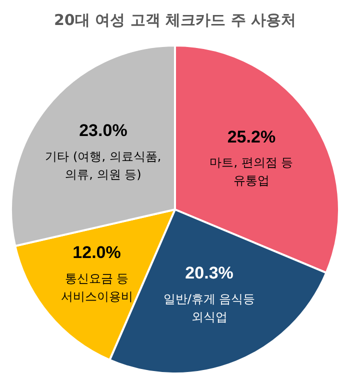  Describe the element at coordinates (103, 165) in the screenshot. I see `slice-label: 기타 (여행, 의료식품, 의류, 의원 등)` at that location.